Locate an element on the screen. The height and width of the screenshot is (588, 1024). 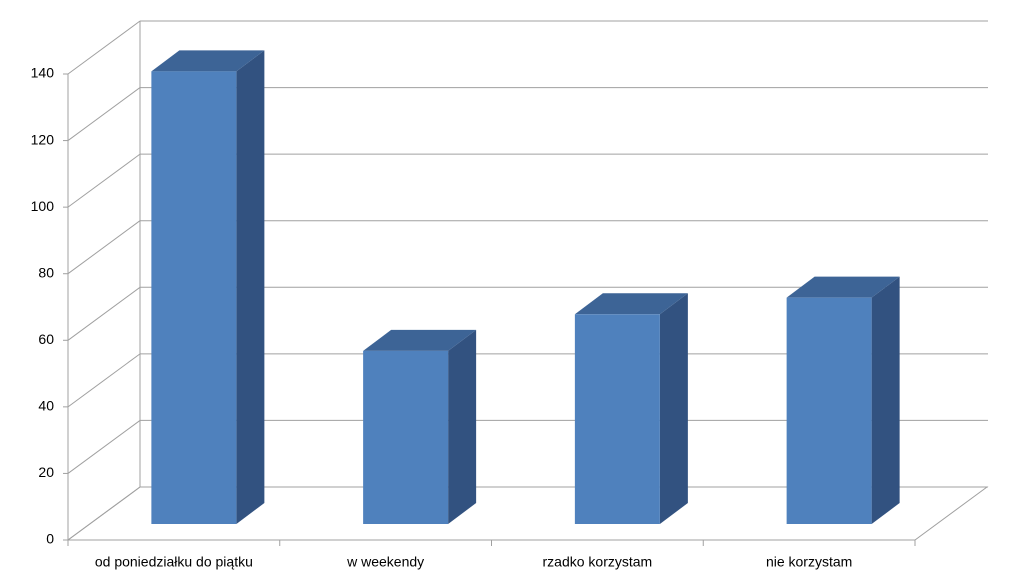
x-tick-label: od poniedziałku do piątku is located at coordinates (174, 562).